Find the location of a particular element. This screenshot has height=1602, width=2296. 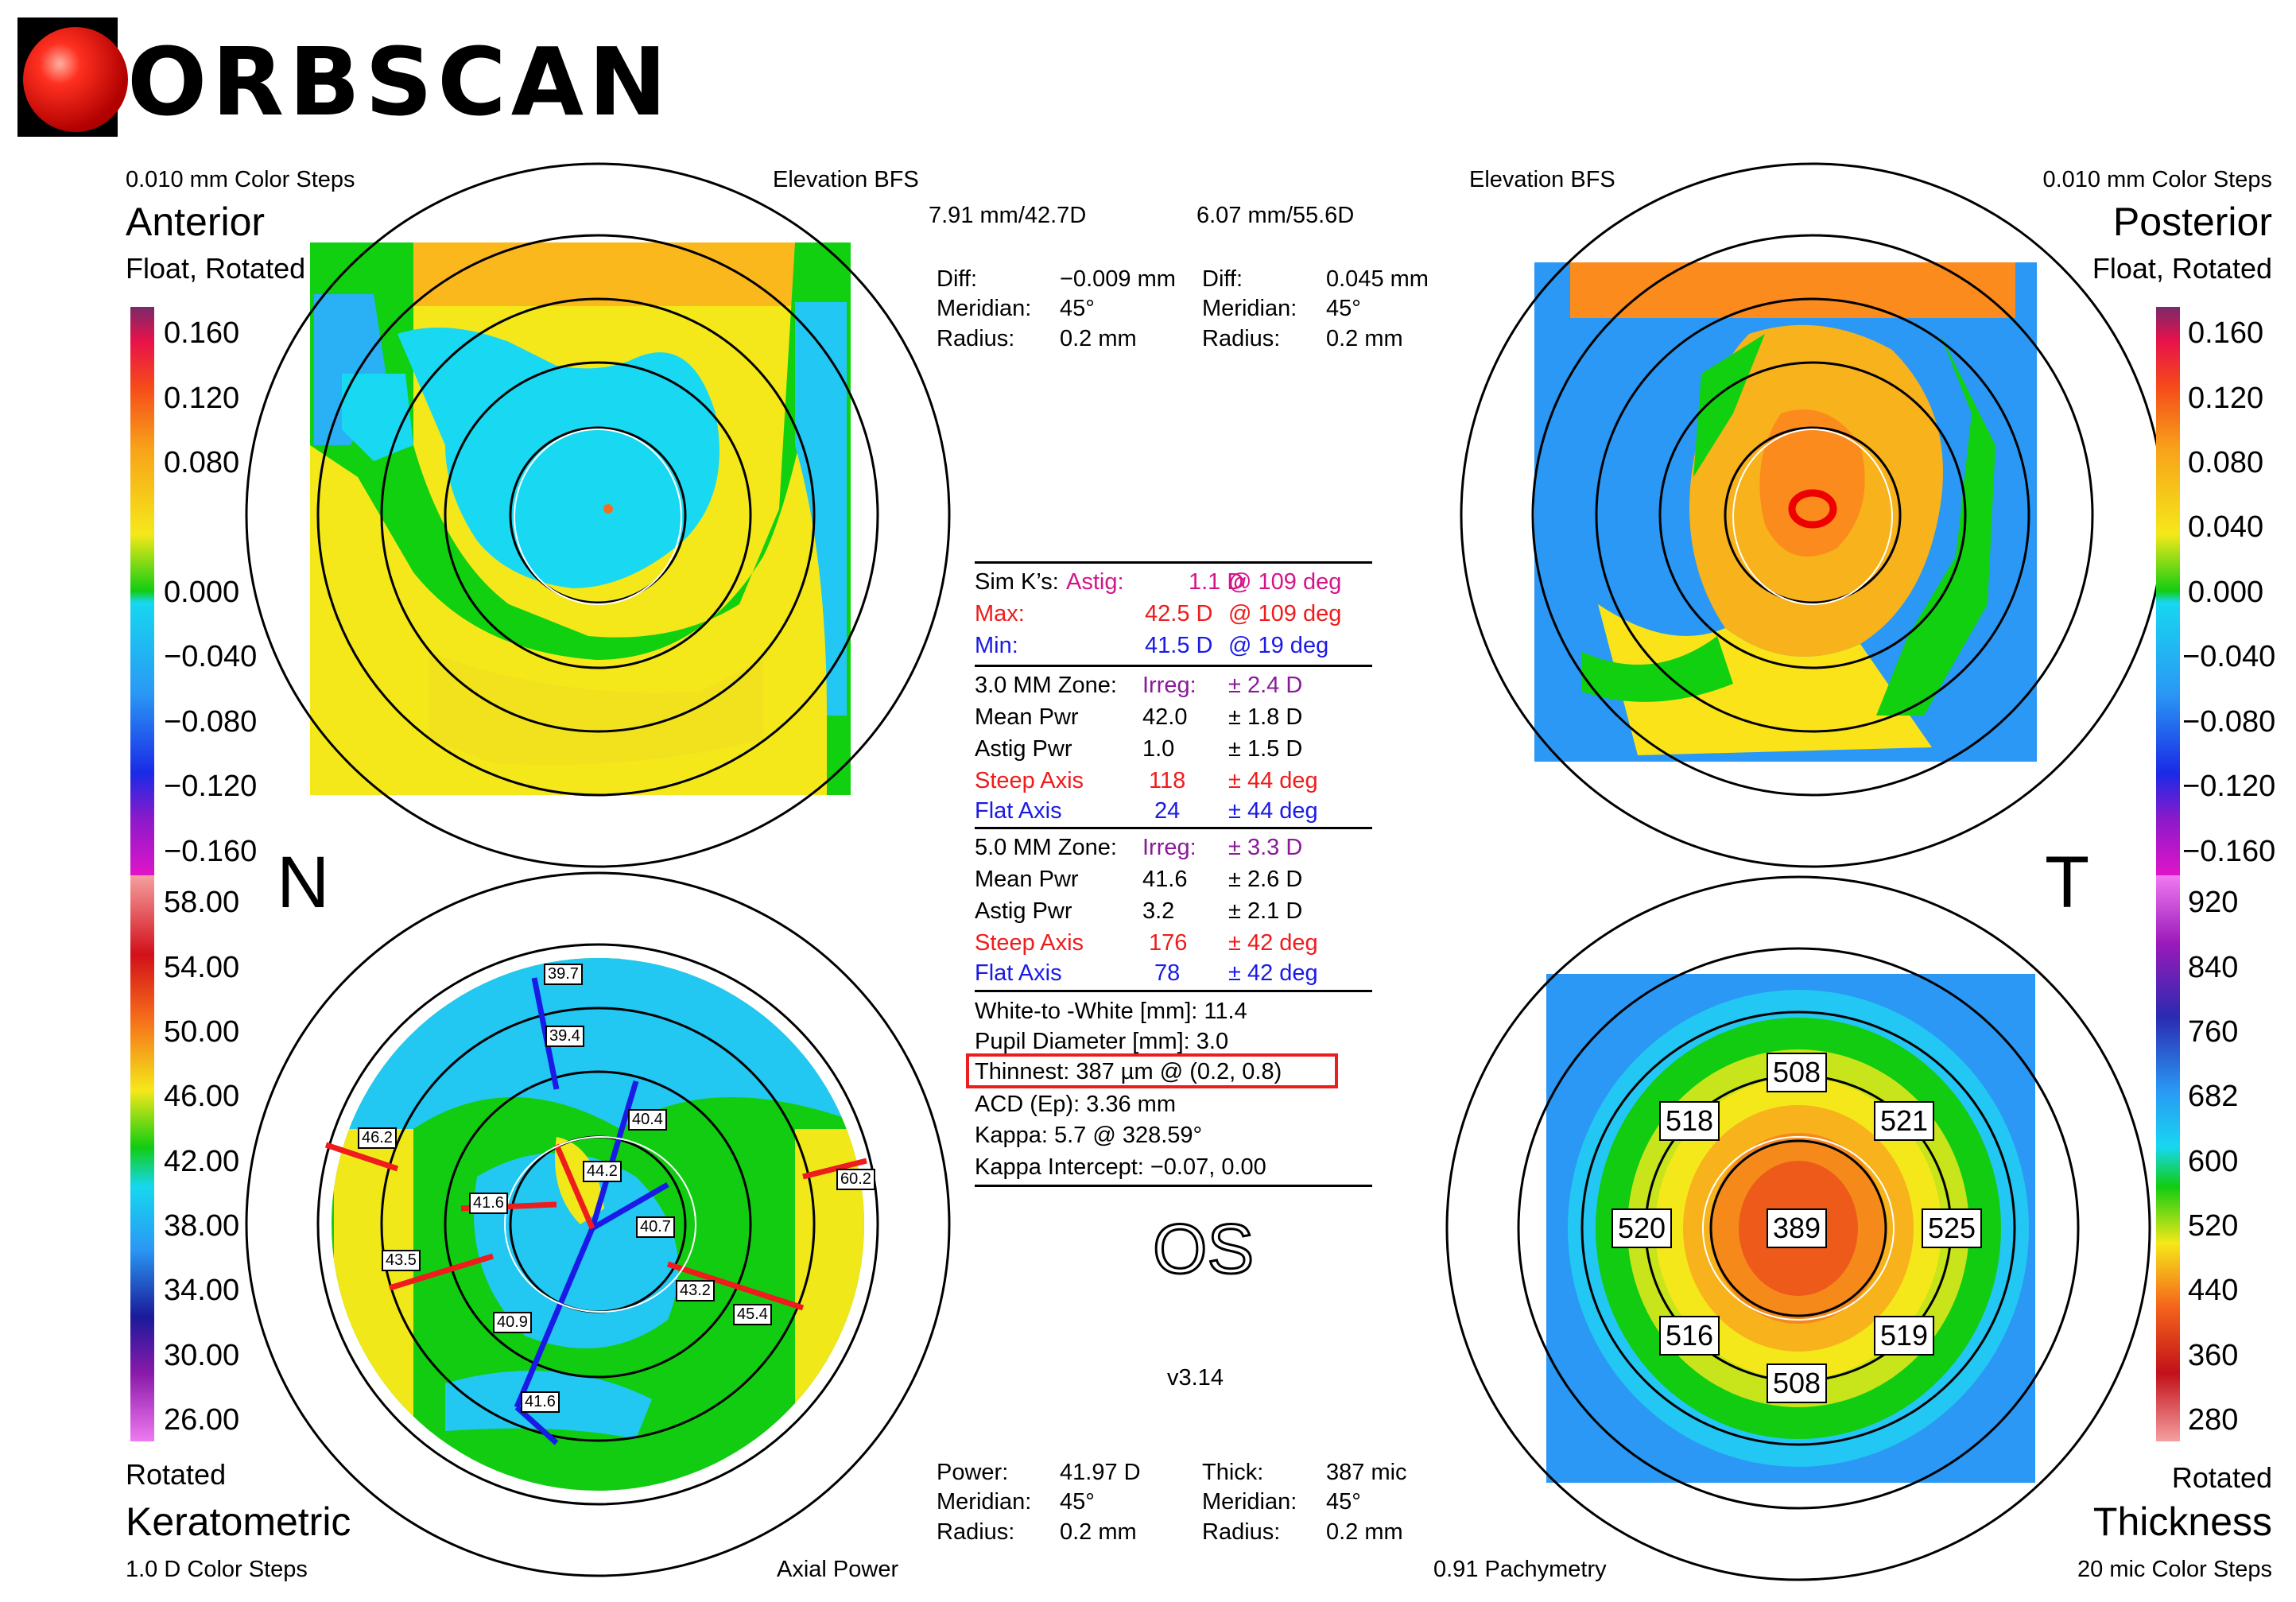

astig-axis: @ 109 deg is located at coordinates (1285, 582).